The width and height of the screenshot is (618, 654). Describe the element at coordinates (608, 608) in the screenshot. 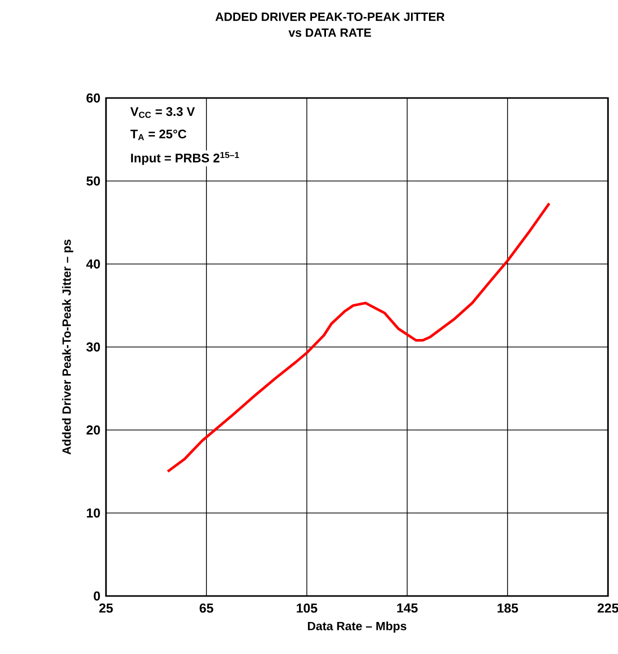

I see `x-tick-label: 225` at that location.